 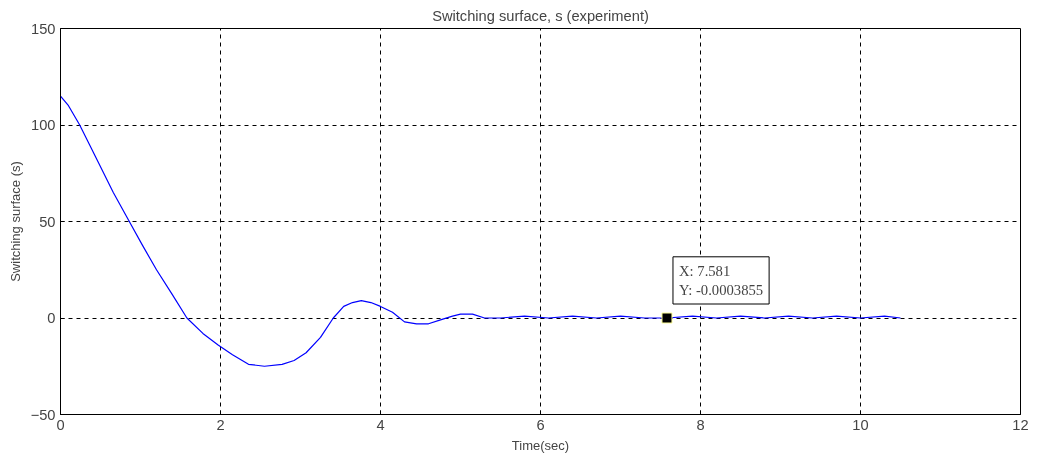 I want to click on y-tick-label: 50, so click(x=47, y=221).